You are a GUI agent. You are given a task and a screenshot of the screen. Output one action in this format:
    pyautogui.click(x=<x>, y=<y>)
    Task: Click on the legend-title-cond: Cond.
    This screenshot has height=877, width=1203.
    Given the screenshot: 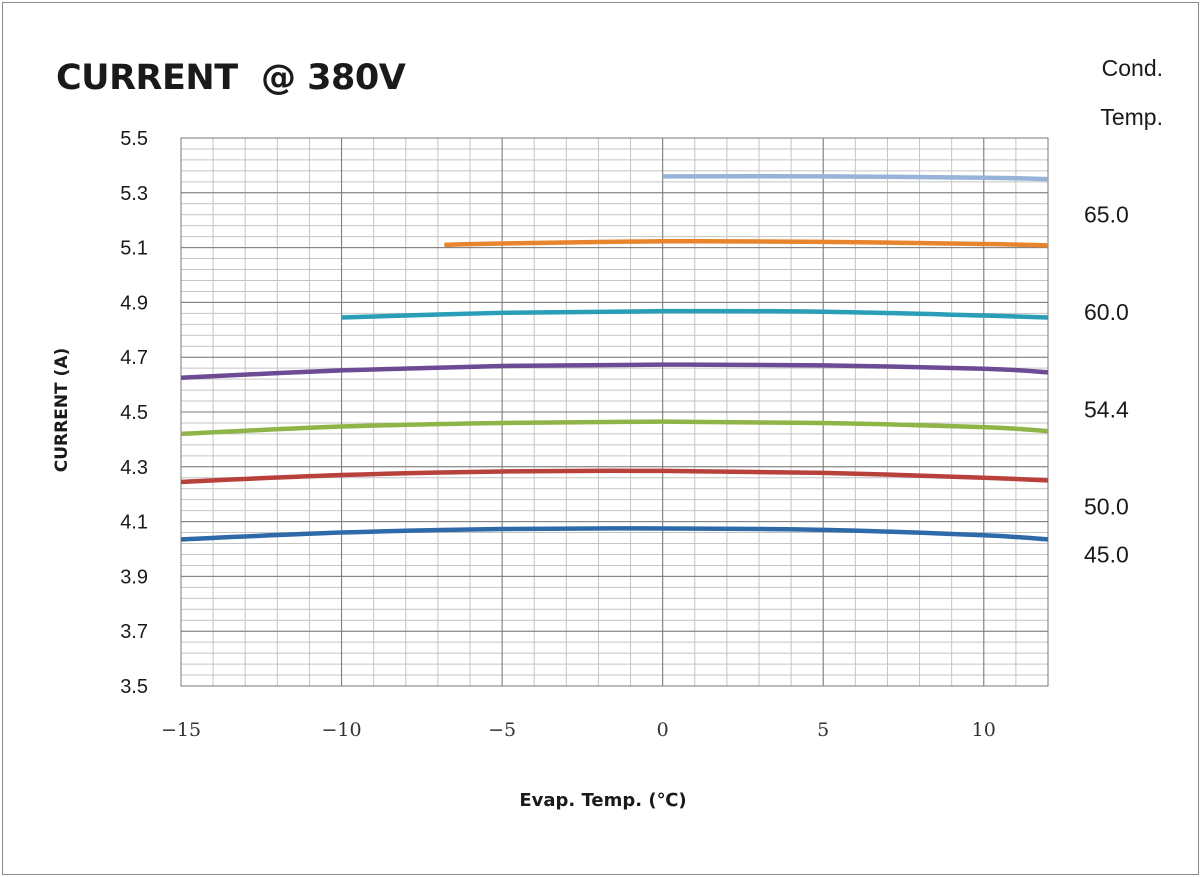 What is the action you would take?
    pyautogui.click(x=1132, y=68)
    